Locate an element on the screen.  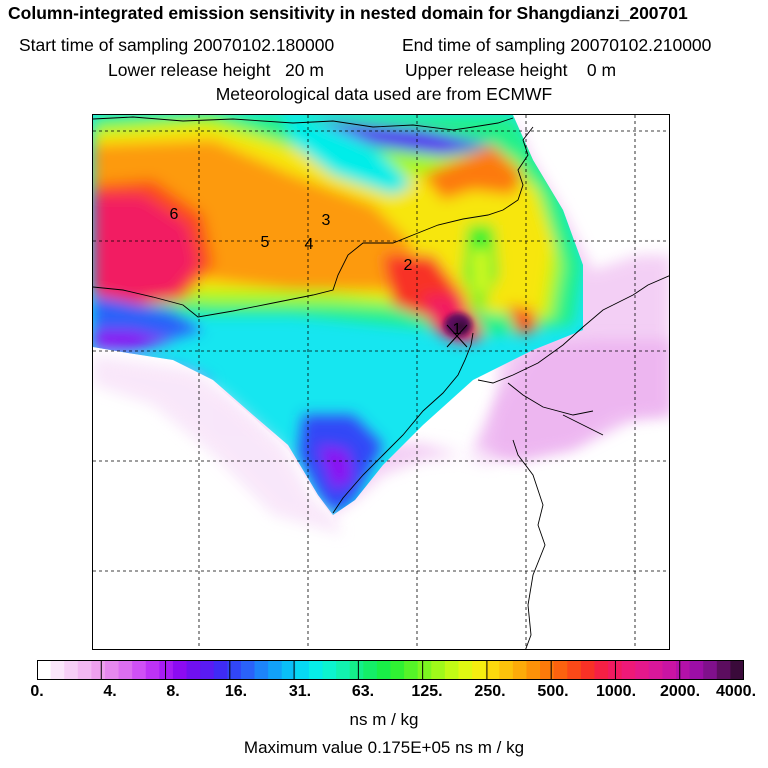
tick-label-250: 250. is located at coordinates (490, 691).